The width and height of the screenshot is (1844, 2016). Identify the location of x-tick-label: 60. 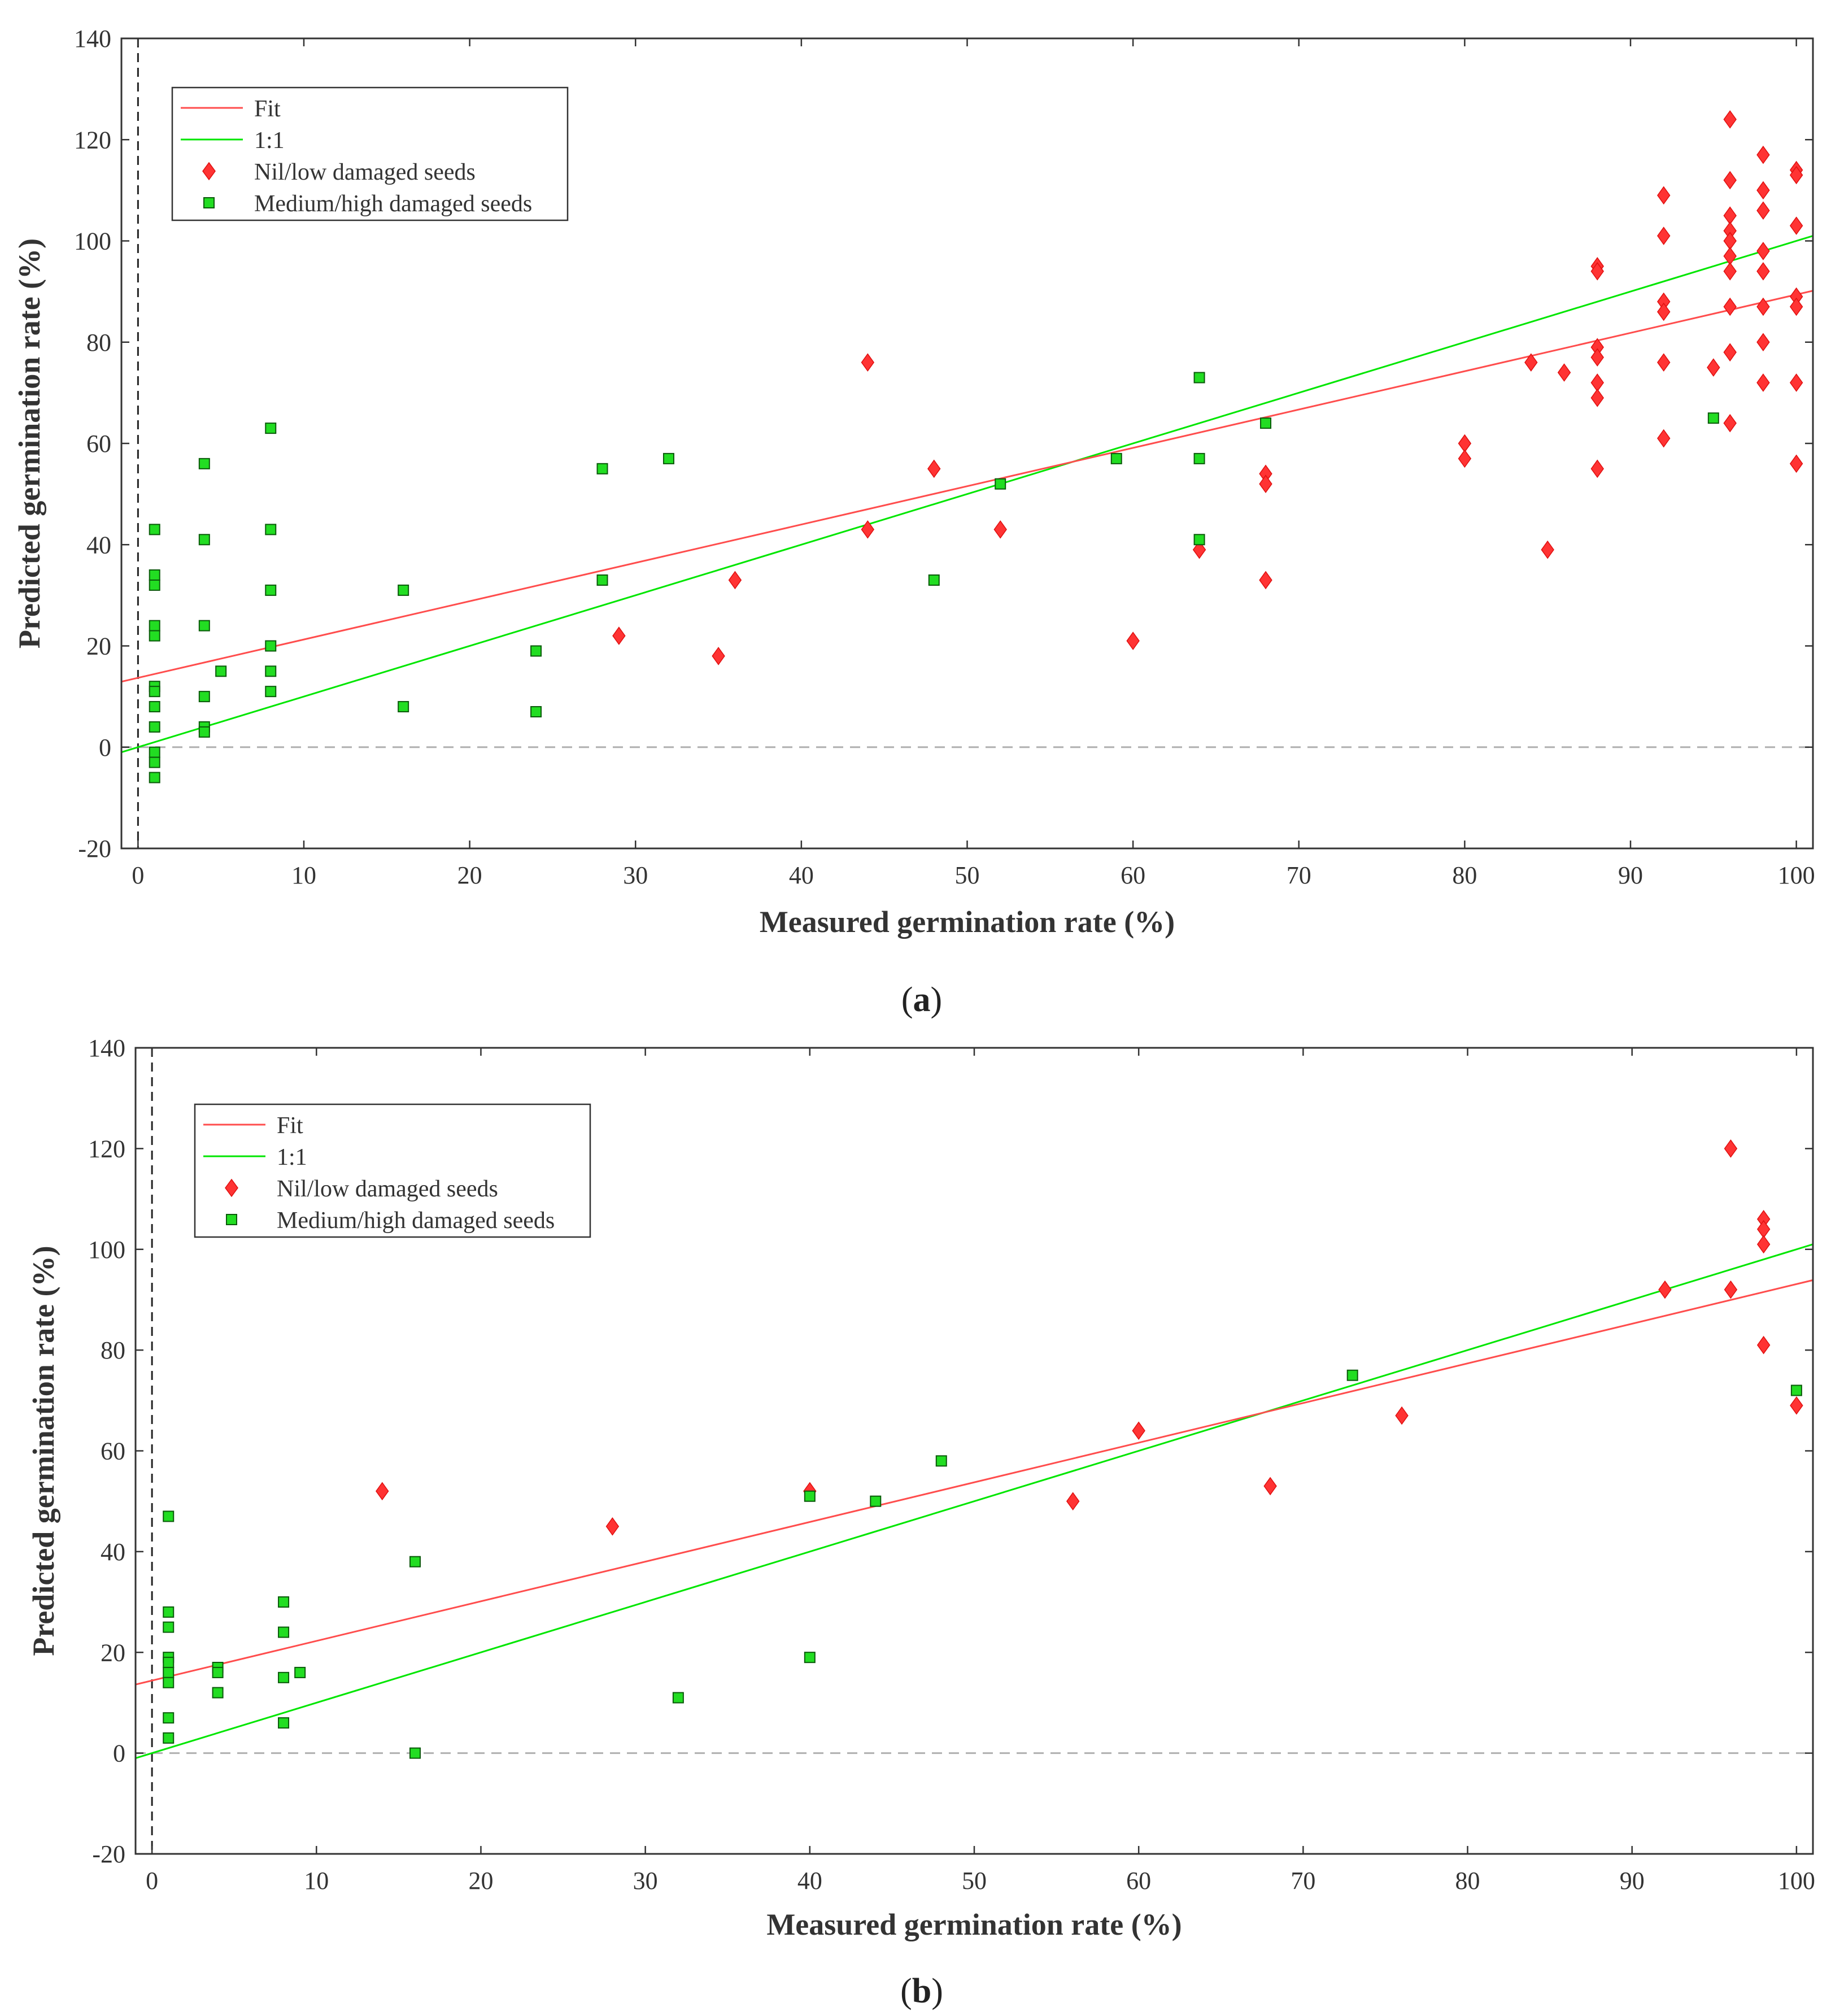
(1138, 1881).